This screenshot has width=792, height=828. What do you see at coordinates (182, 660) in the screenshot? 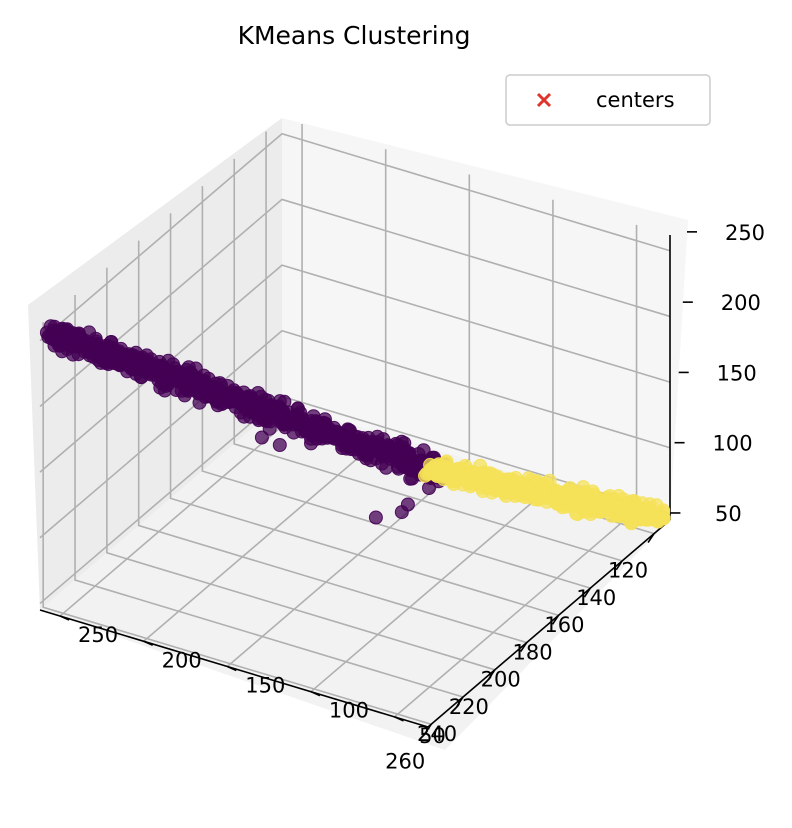
I see `y-tick-label: 200` at bounding box center [182, 660].